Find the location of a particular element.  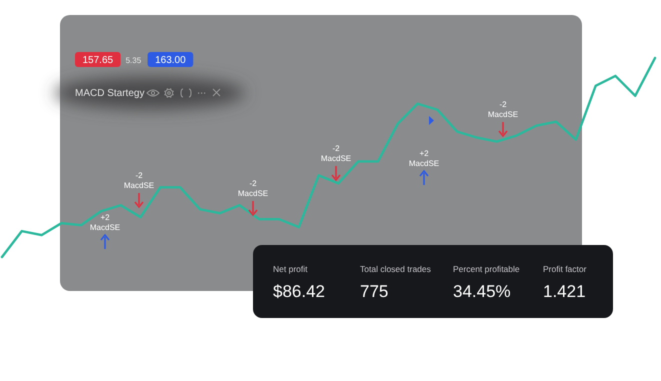

text: 1.421 is located at coordinates (564, 291).